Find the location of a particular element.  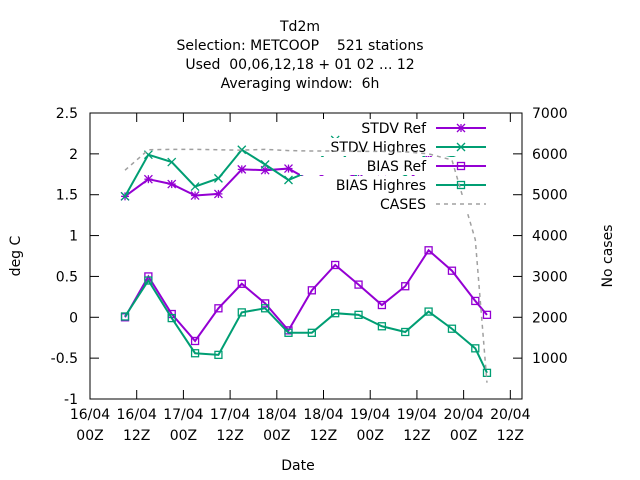

chart-title: Td2m is located at coordinates (299, 27).